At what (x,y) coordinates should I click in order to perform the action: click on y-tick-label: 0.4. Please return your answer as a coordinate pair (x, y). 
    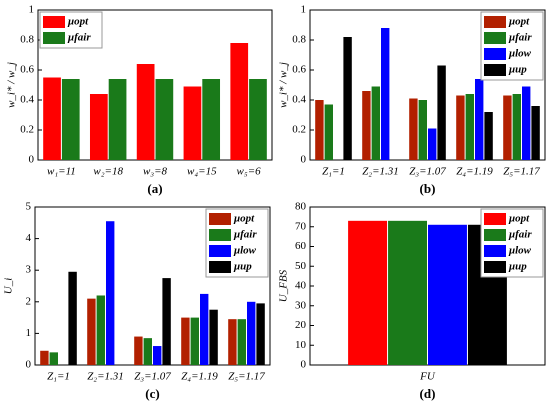
    Looking at the image, I should click on (27, 100).